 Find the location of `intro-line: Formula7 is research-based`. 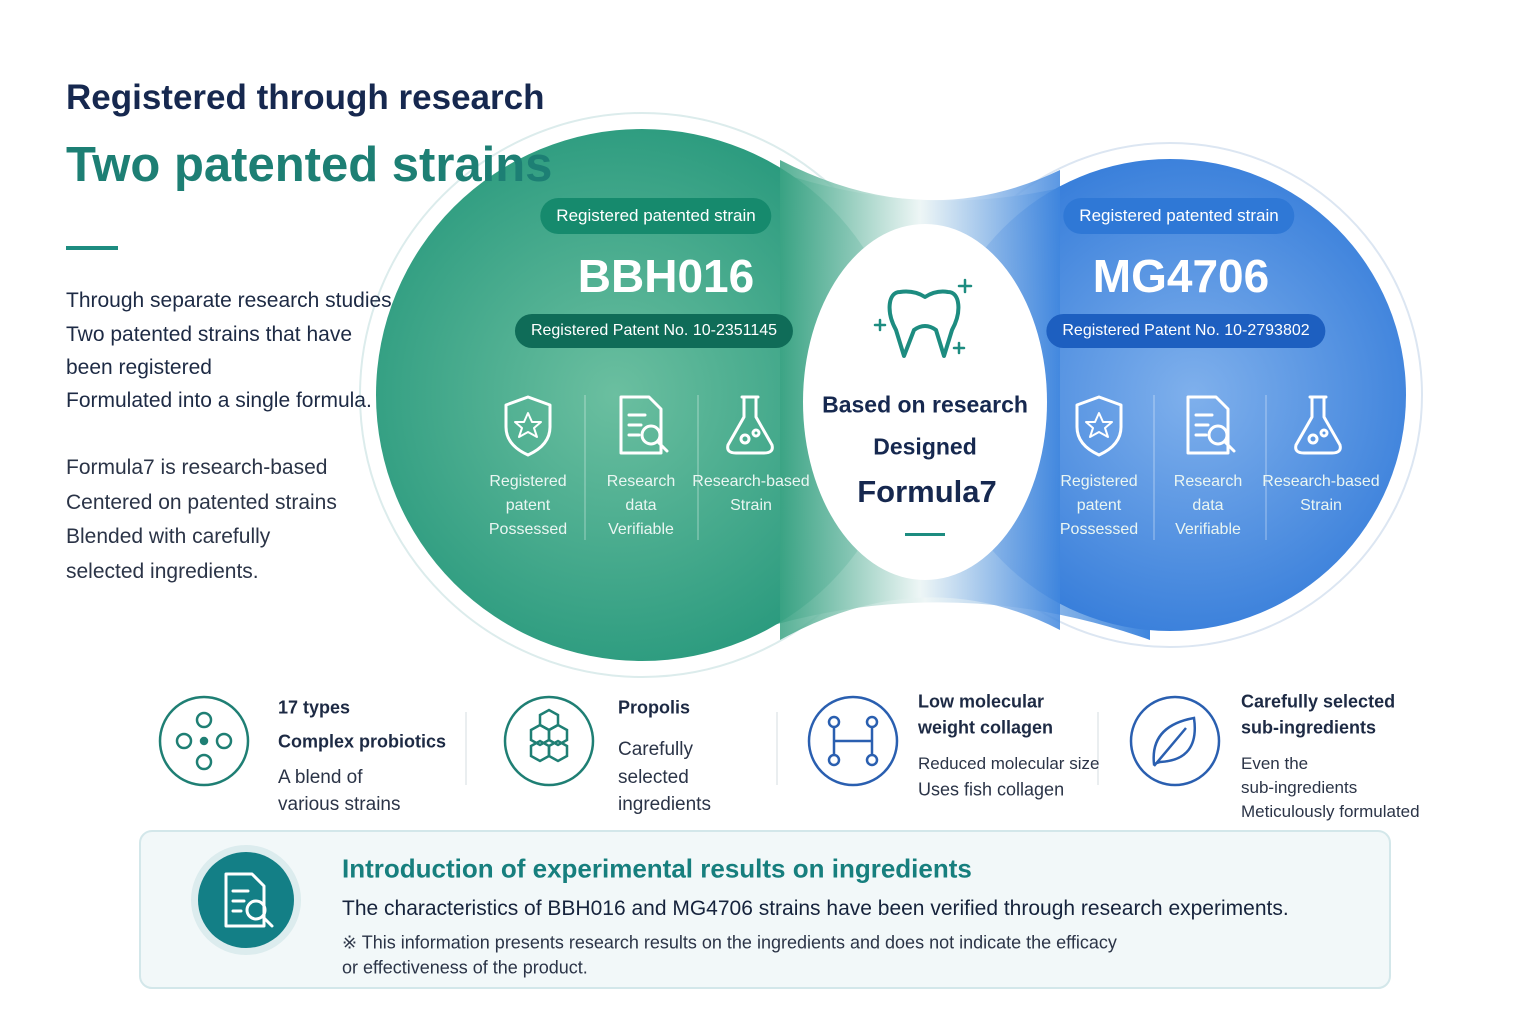

intro-line: Formula7 is research-based is located at coordinates (197, 467).